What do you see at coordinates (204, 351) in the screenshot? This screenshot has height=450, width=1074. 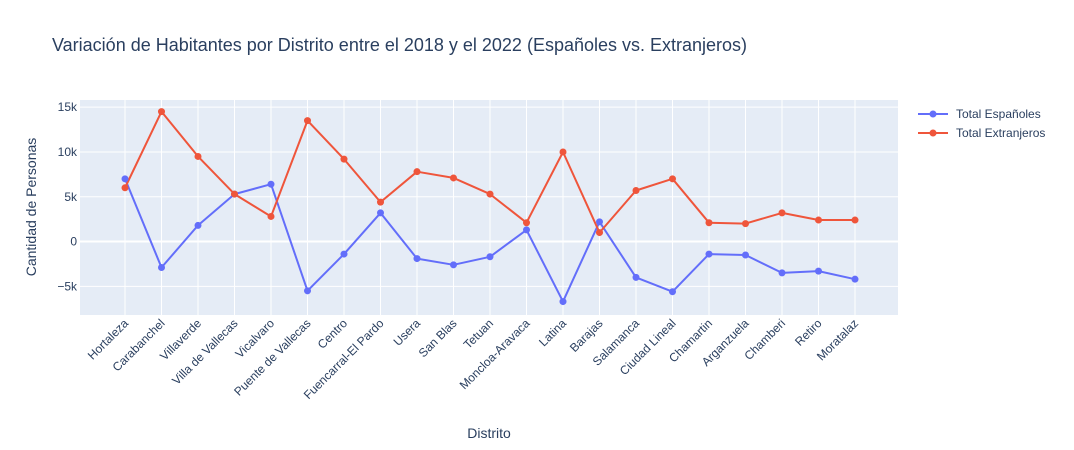 I see `x-tick-label: Villa de Vallecas` at bounding box center [204, 351].